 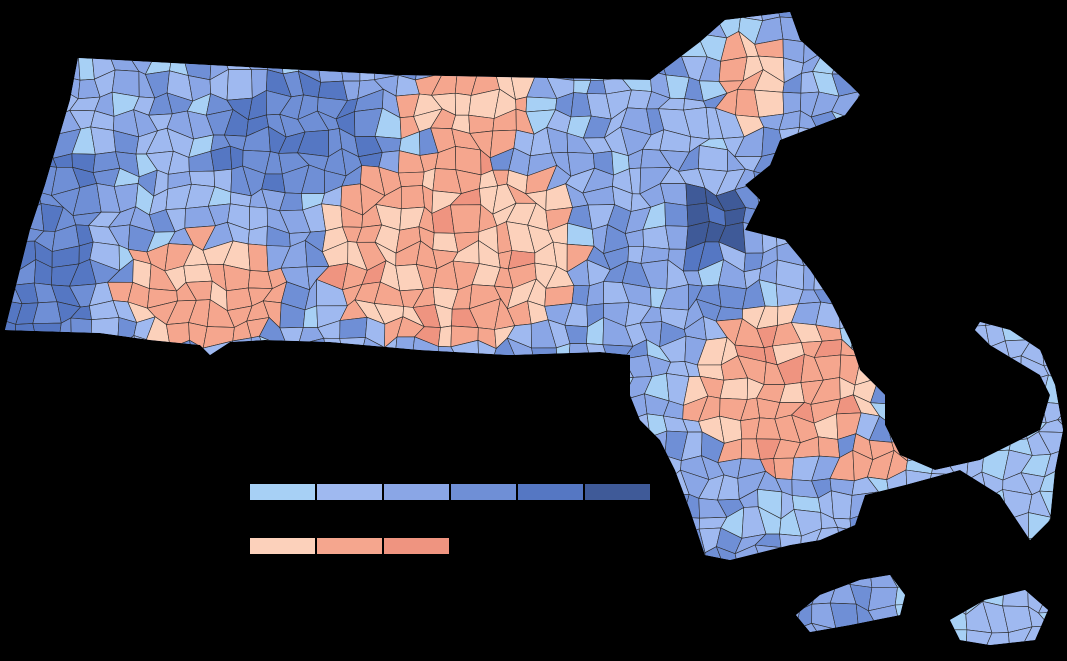 I want to click on municipality-1986, so click(x=277, y=653).